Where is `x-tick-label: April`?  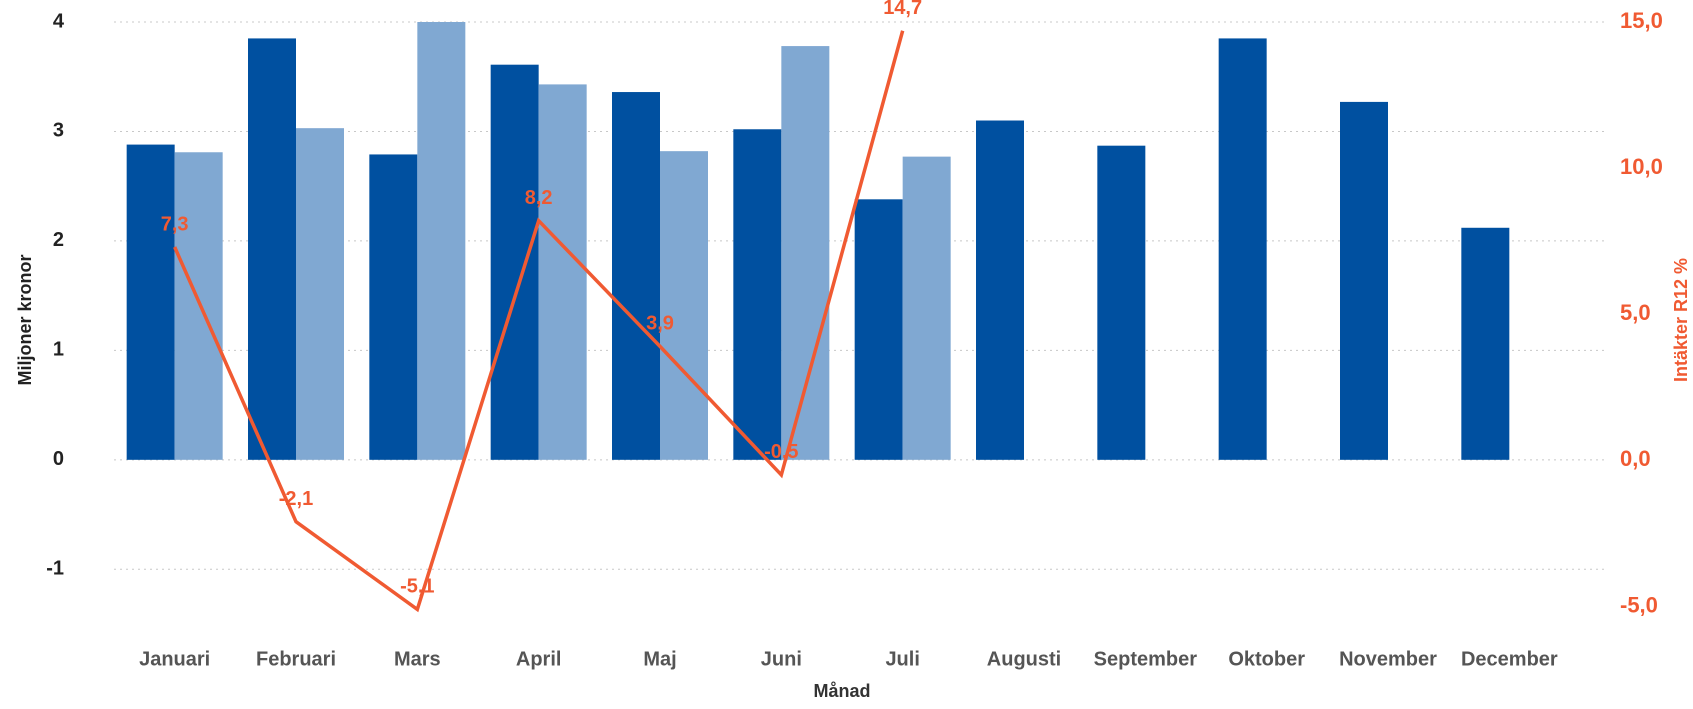 x-tick-label: April is located at coordinates (539, 659).